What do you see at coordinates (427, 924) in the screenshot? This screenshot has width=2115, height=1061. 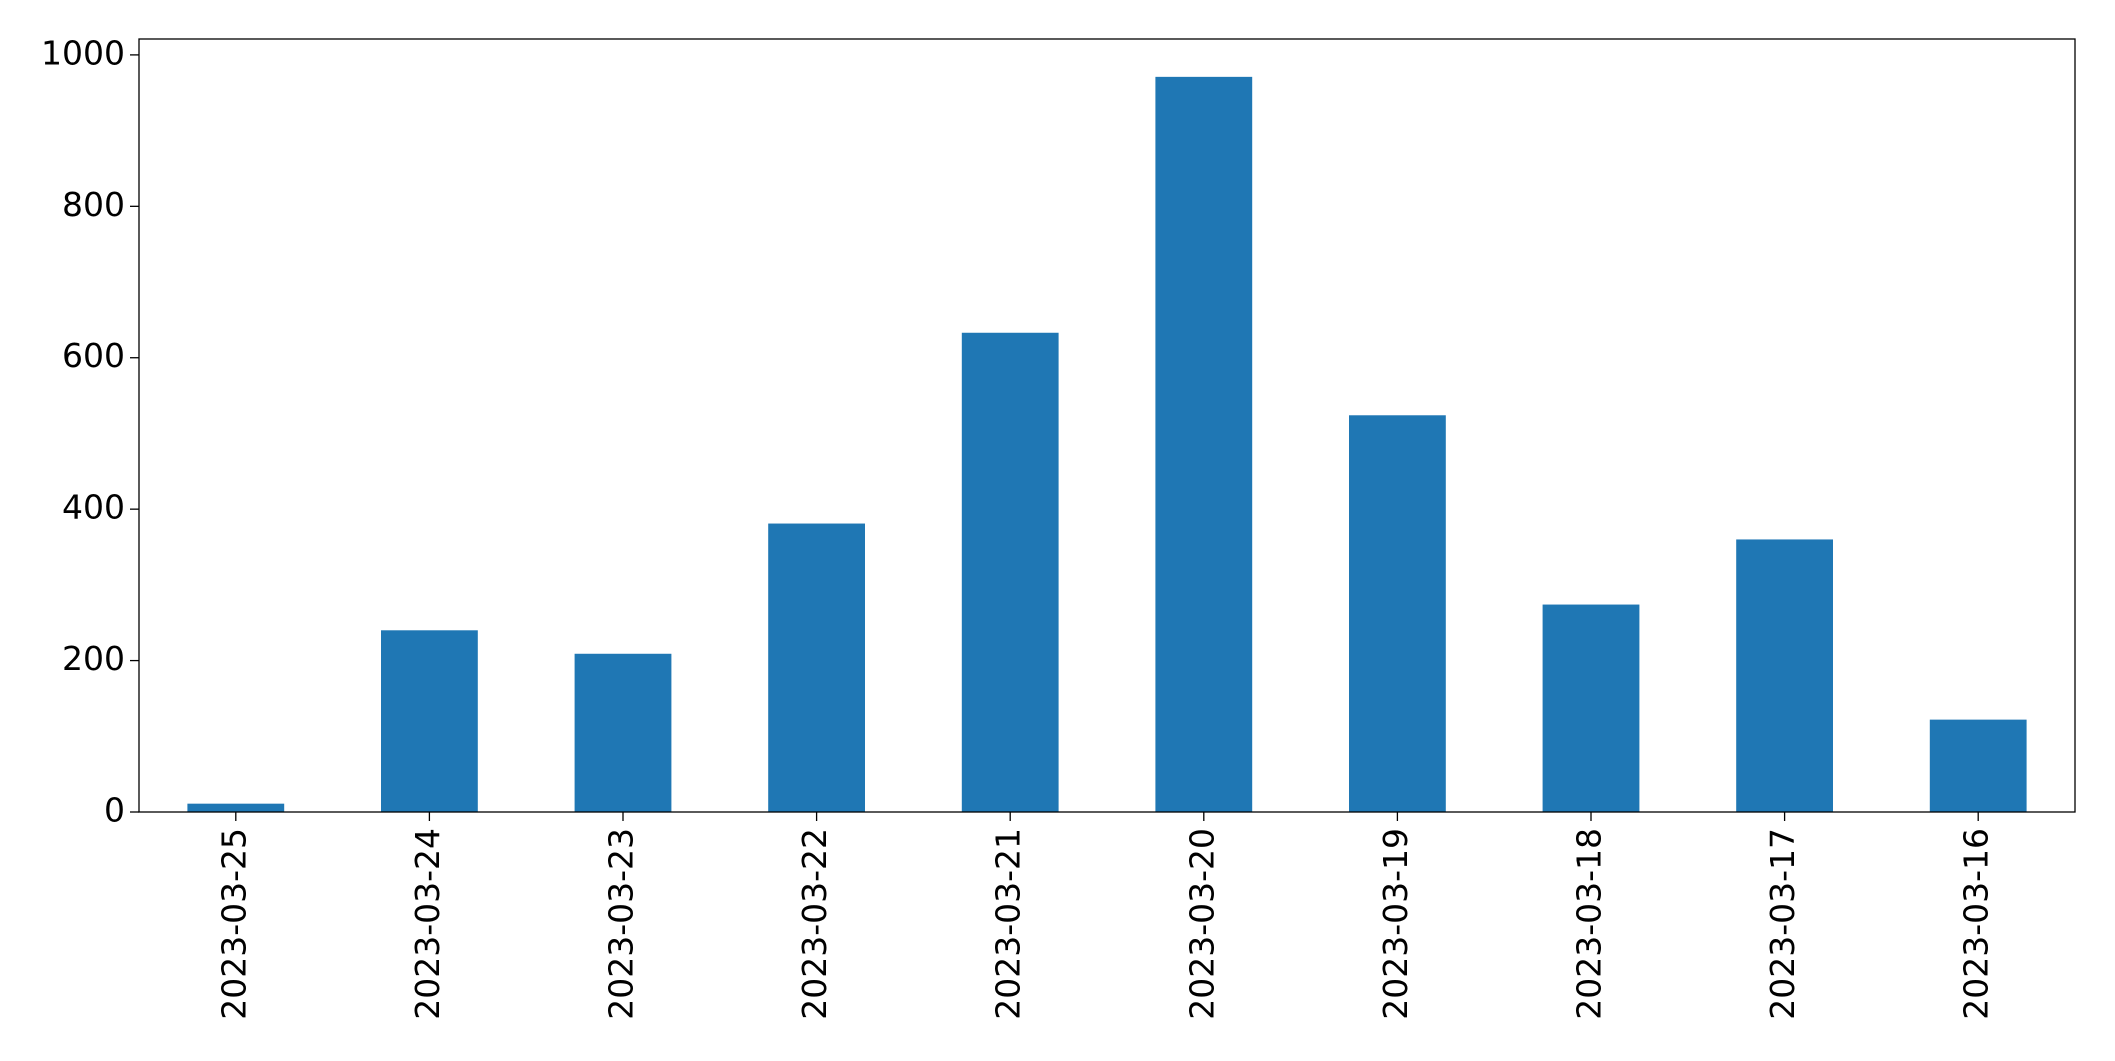 I see `x-tick-label: 2023-03-24` at bounding box center [427, 924].